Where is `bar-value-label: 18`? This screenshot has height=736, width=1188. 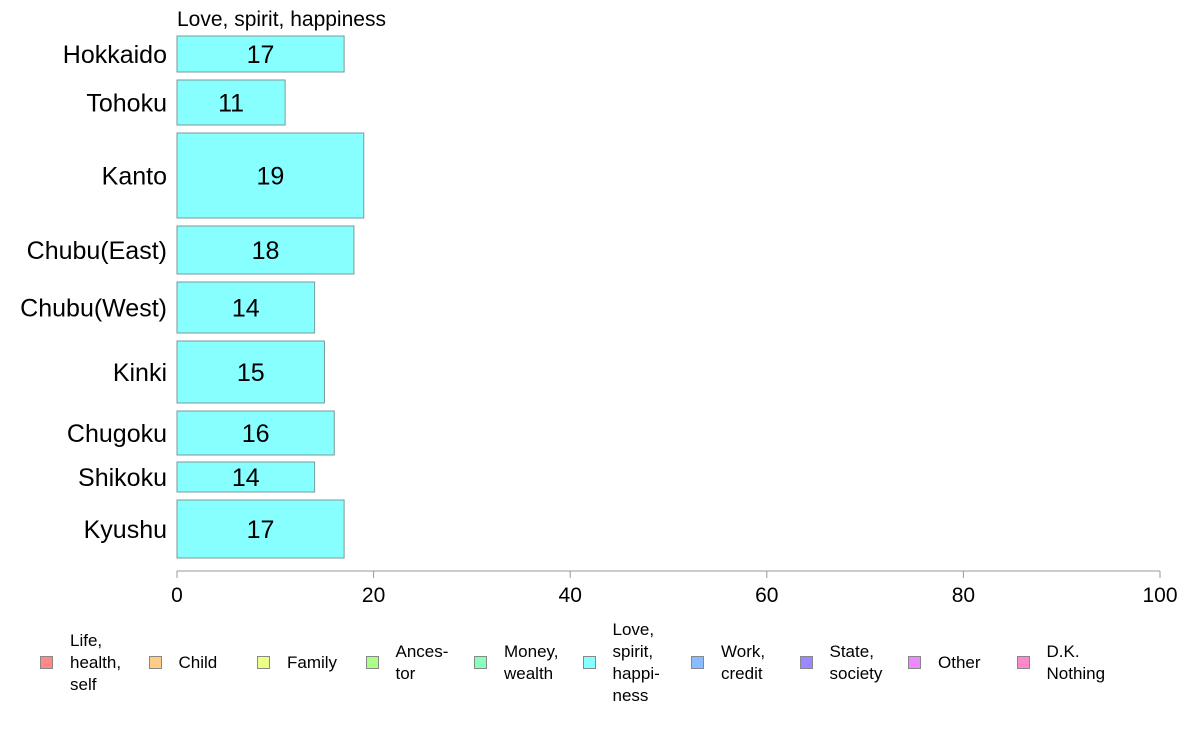
bar-value-label: 18 is located at coordinates (266, 251).